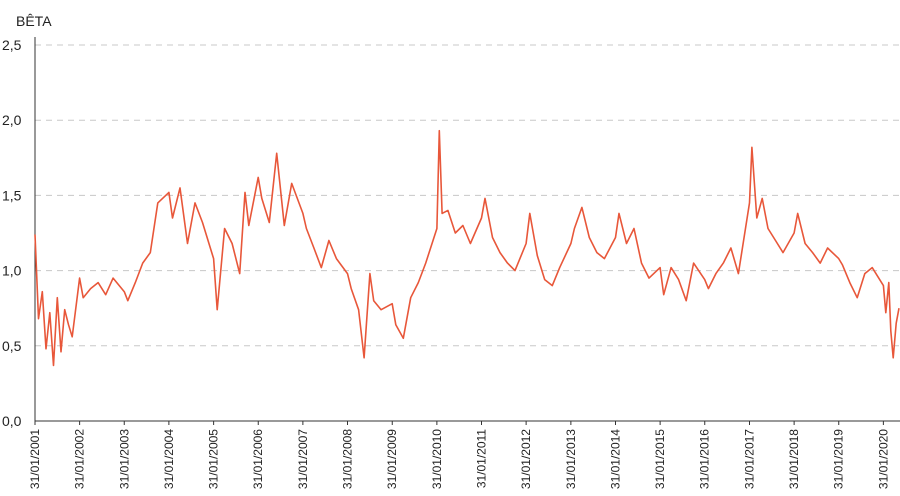 This screenshot has height=496, width=900. I want to click on x-tick-label: 31/01/2004, so click(169, 459).